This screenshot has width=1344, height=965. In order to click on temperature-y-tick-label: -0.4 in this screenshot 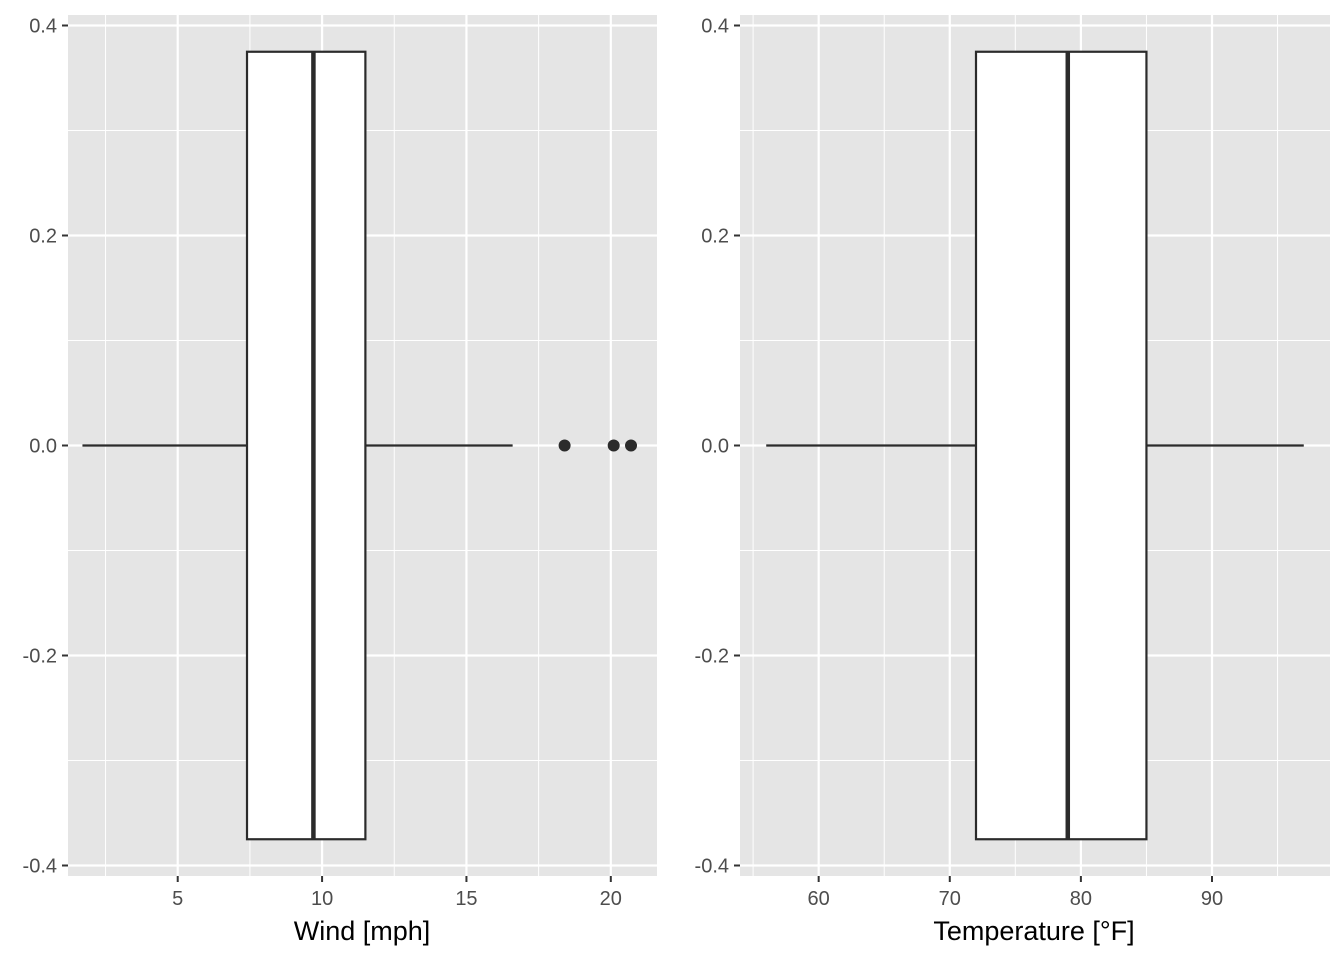, I will do `click(712, 867)`.